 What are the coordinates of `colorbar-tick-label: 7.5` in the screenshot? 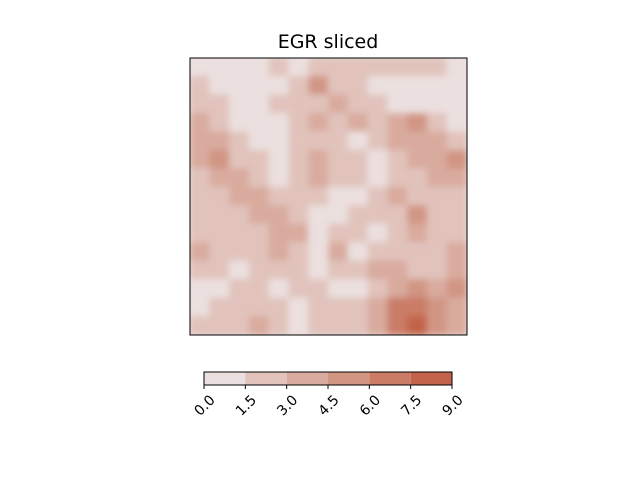 It's located at (411, 405).